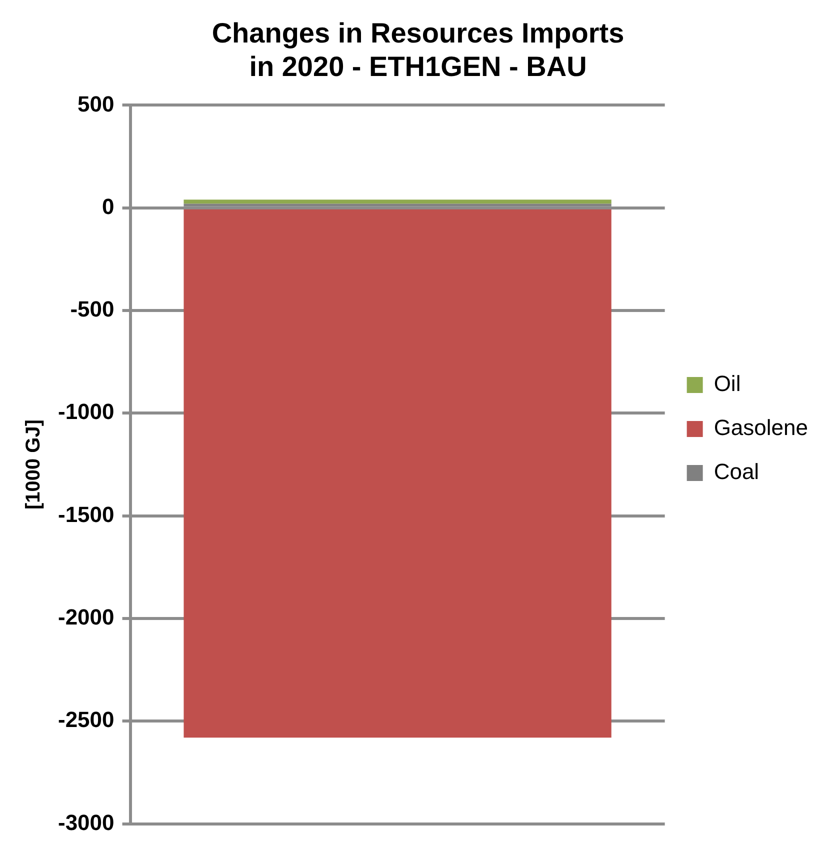  I want to click on y-tick-label: 500, so click(96, 103).